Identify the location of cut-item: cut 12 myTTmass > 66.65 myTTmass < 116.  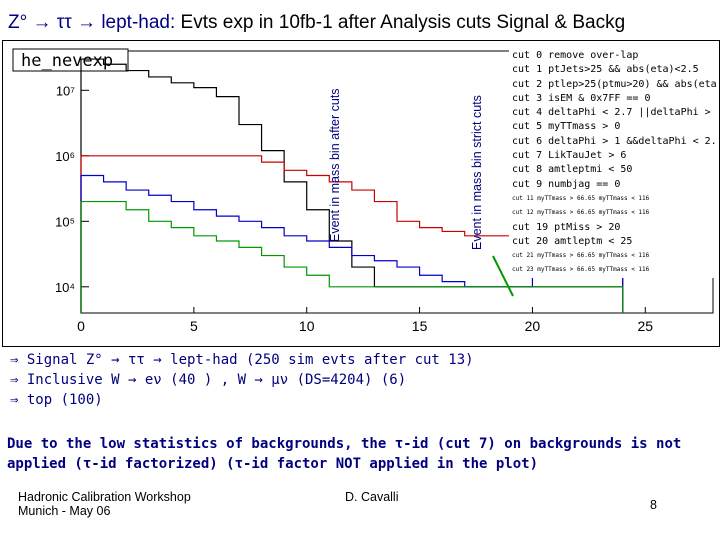
(581, 213).